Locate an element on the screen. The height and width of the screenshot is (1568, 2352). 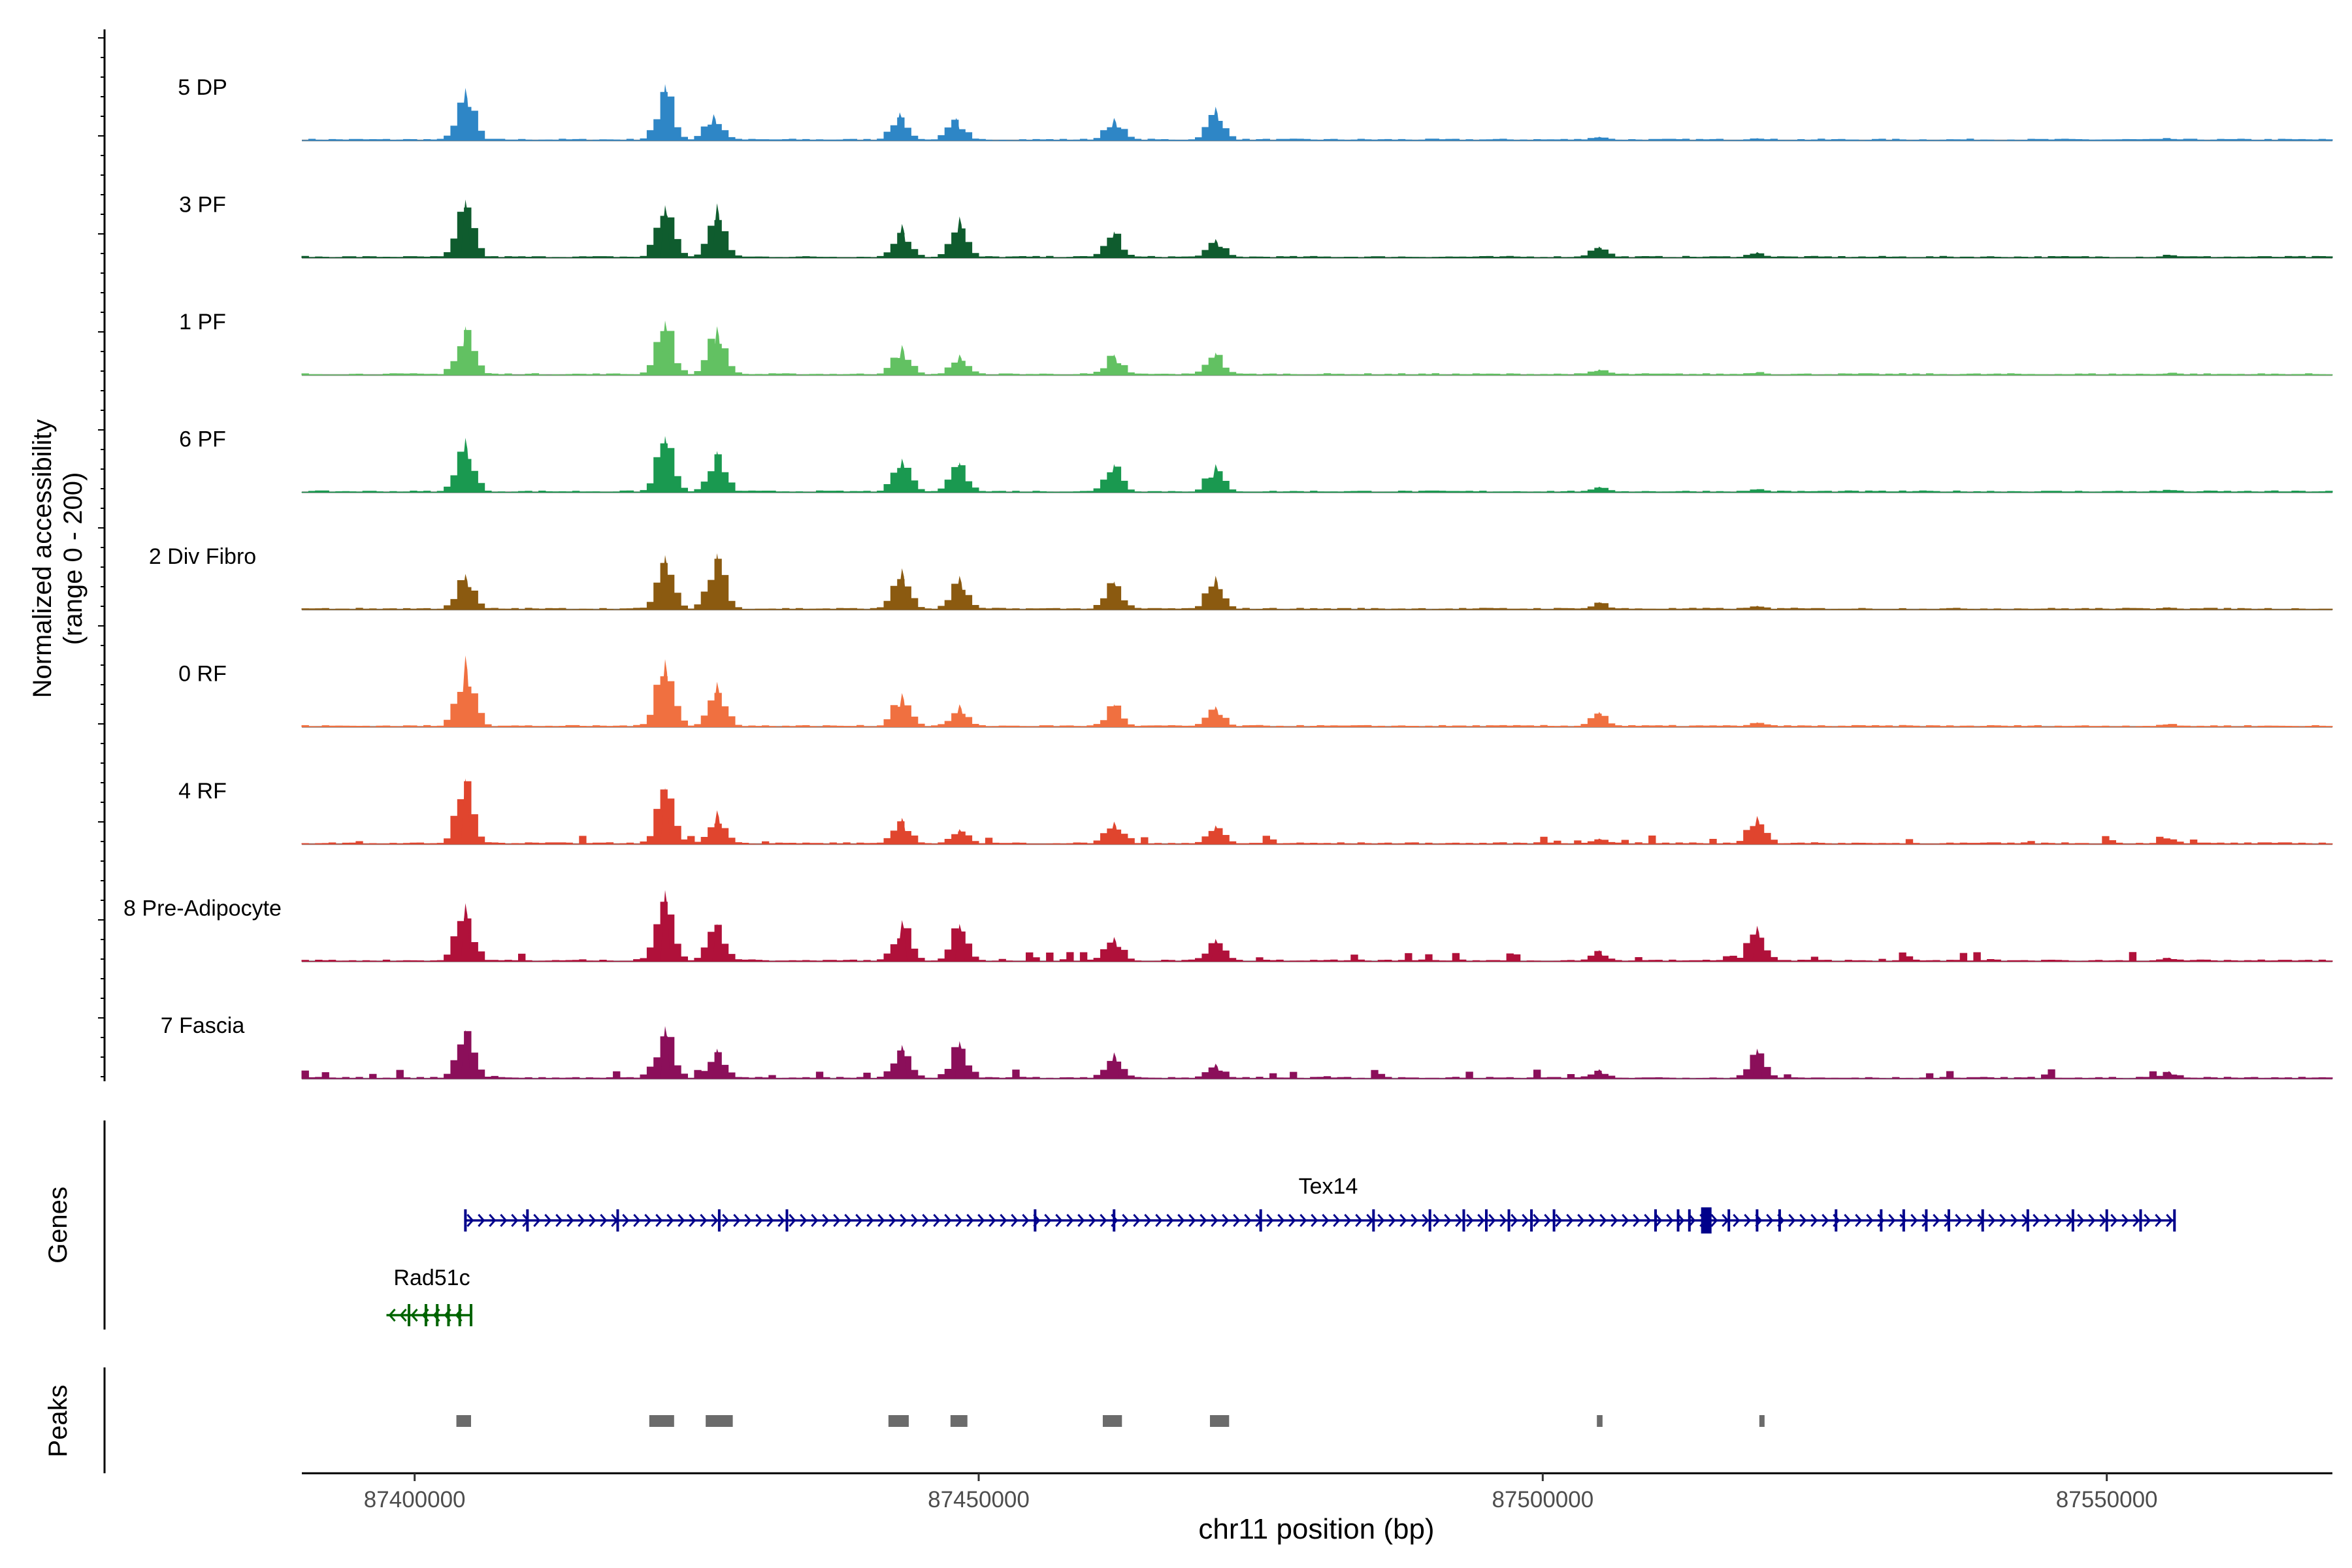
track-label: 2 Div Fibro is located at coordinates (202, 556).